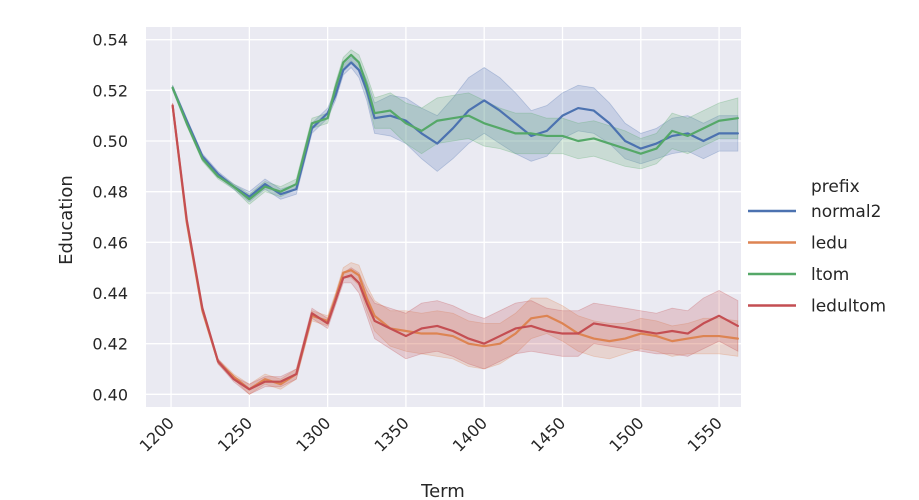  I want to click on y-tick-label: 0.42, so click(110, 344).